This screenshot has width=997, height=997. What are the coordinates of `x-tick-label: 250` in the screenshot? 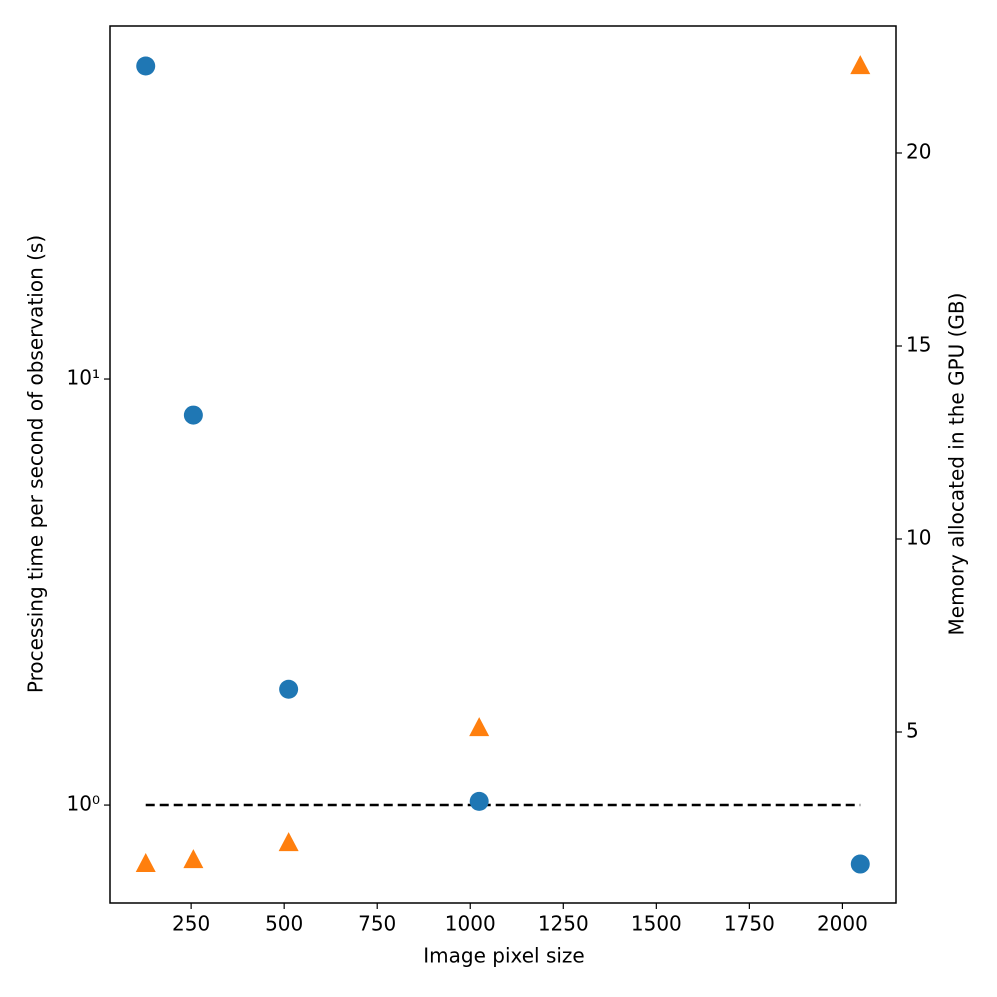 It's located at (191, 924).